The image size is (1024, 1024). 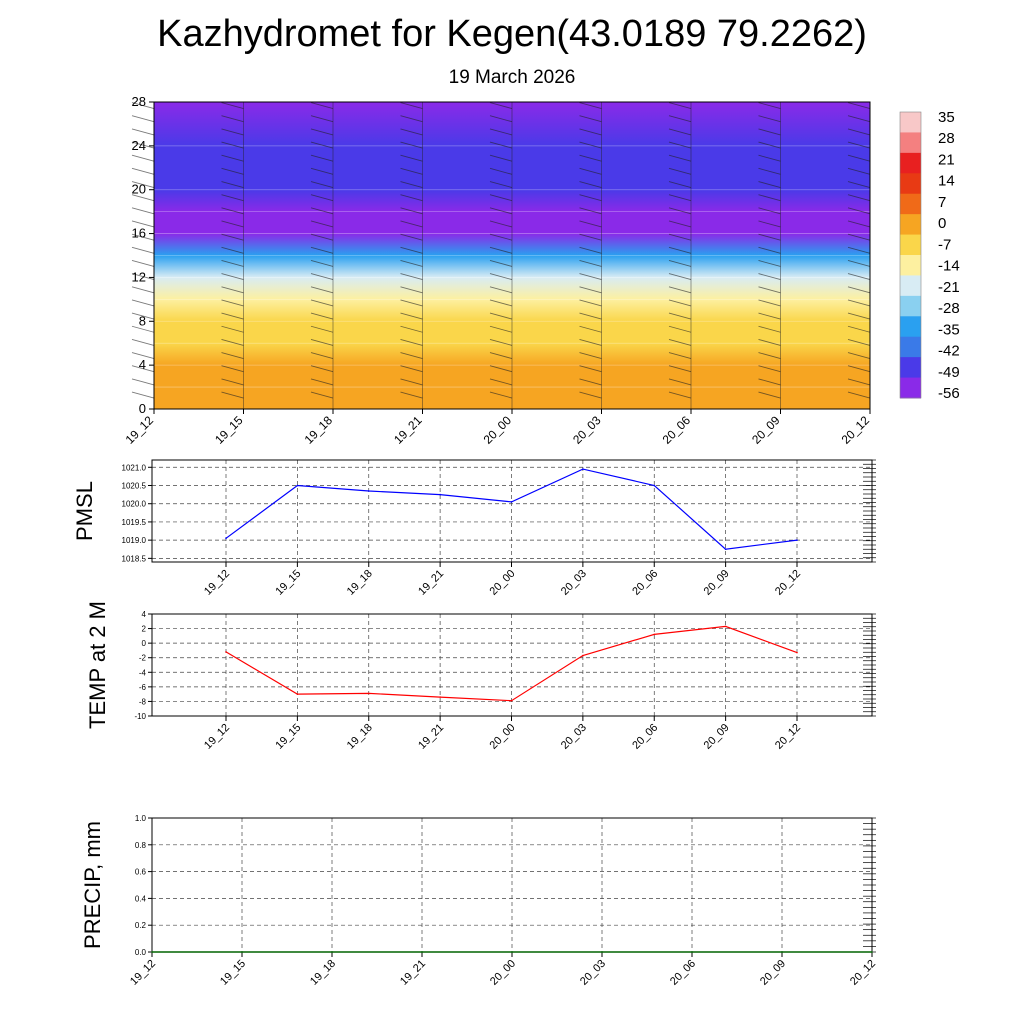 I want to click on y-tick-label: -2, so click(x=143, y=658).